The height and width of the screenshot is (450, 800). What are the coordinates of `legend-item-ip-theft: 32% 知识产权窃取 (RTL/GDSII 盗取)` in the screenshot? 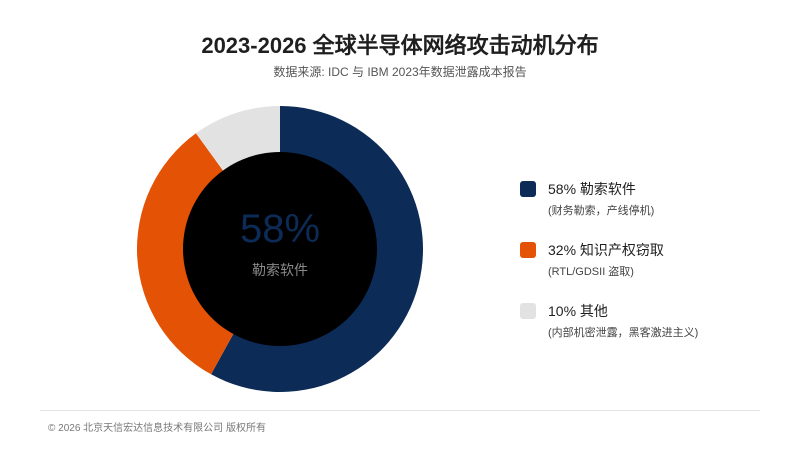 It's located at (650, 269).